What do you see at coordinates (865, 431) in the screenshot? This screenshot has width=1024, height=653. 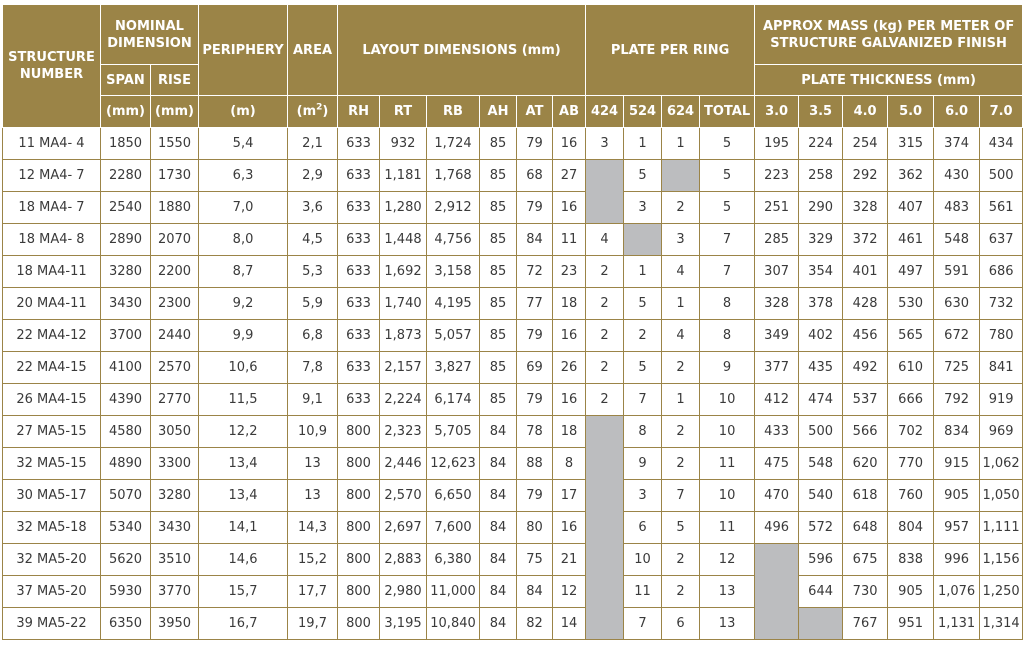 I see `mass-4-0-cell: 566` at bounding box center [865, 431].